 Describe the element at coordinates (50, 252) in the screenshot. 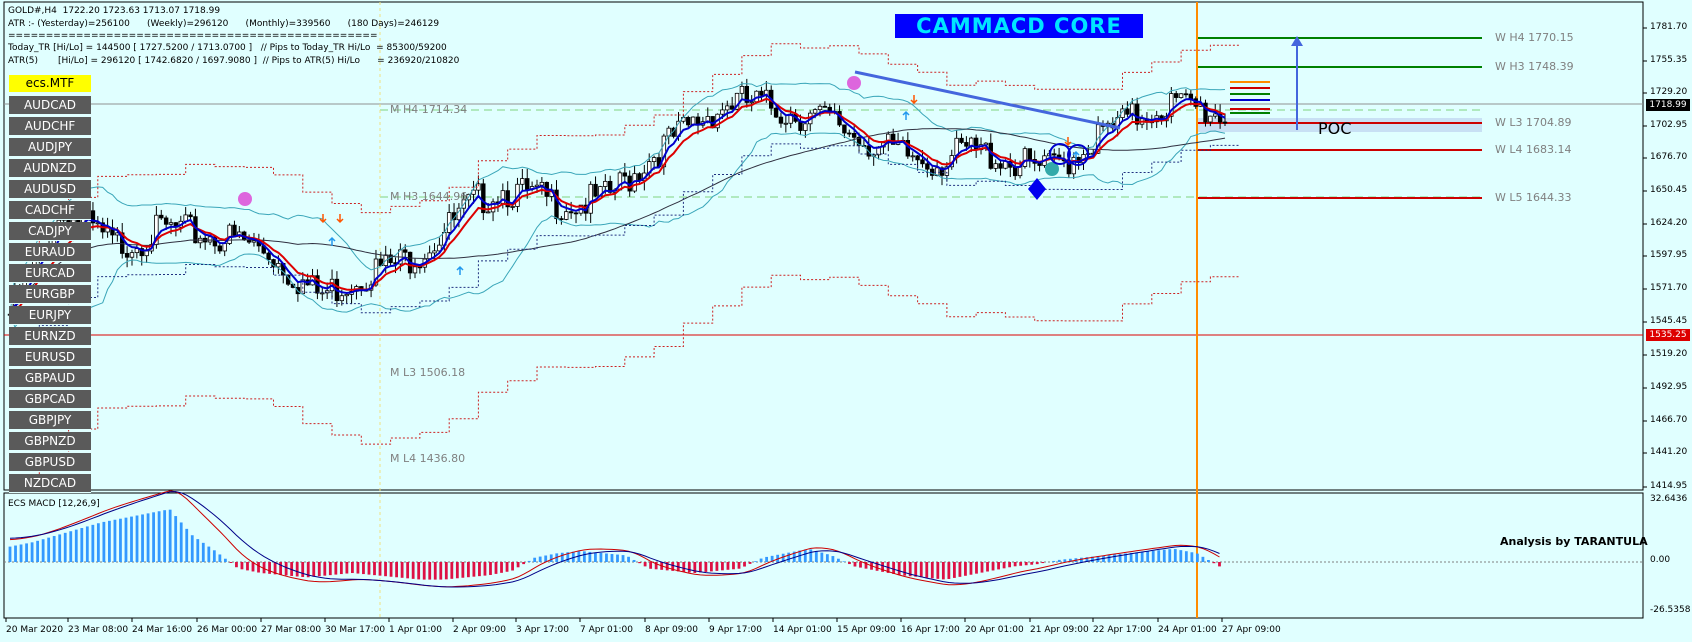

I see `pair-button-euraud: EURAUD` at that location.